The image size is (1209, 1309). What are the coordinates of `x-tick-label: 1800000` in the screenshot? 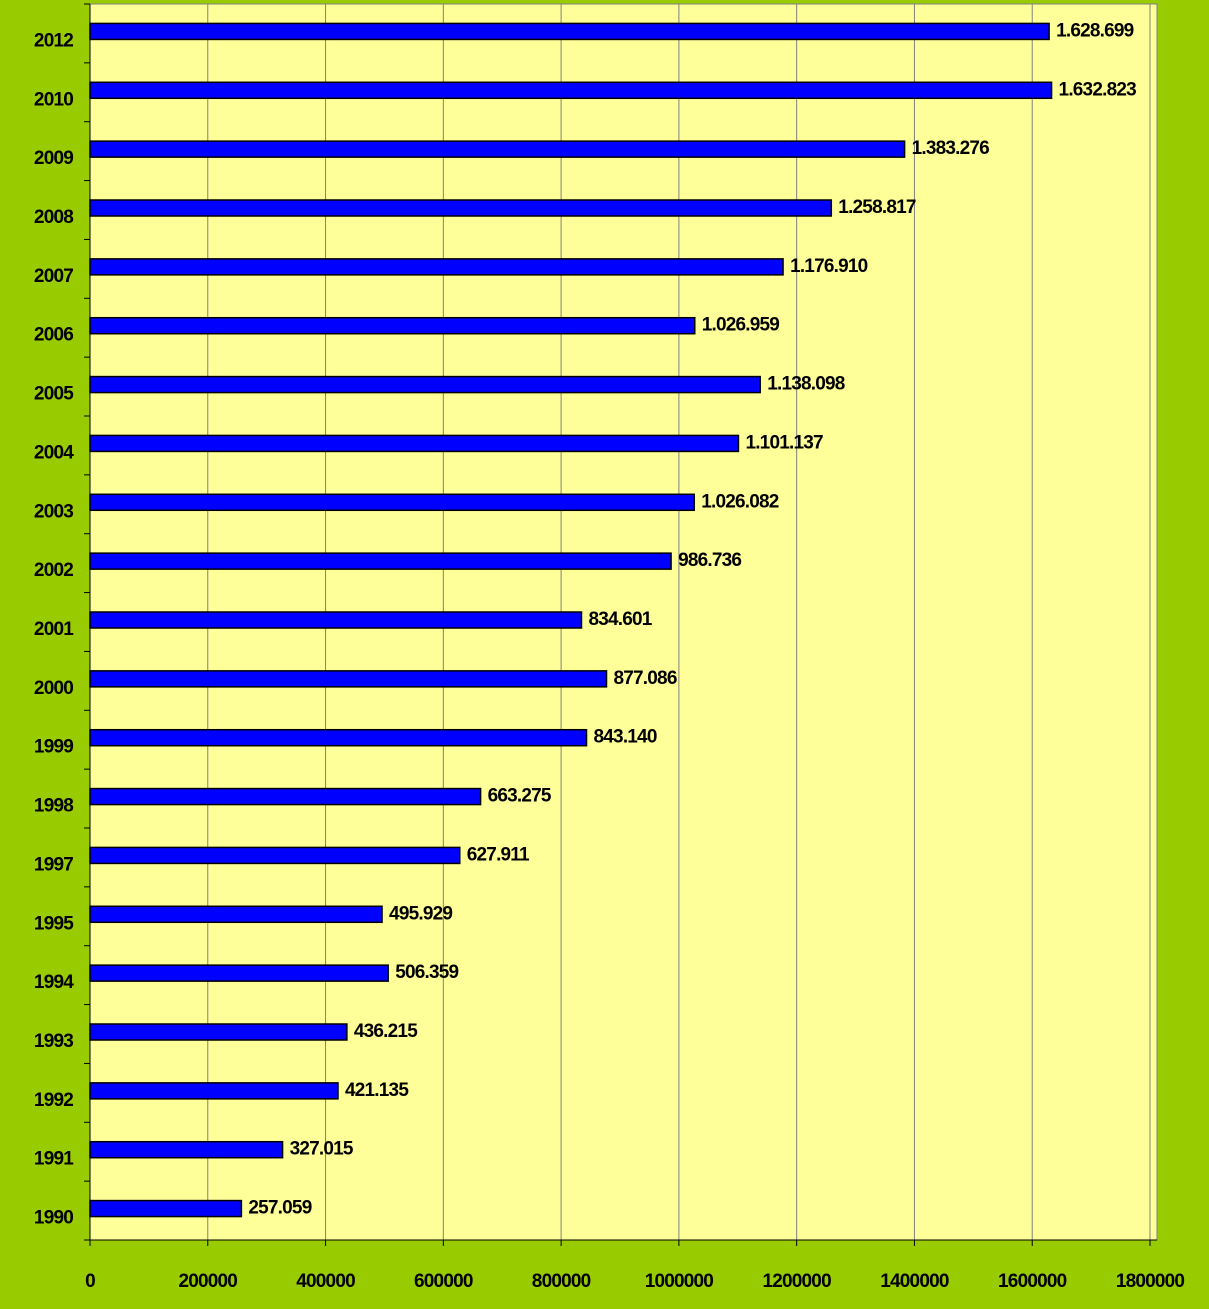 It's located at (1150, 1281).